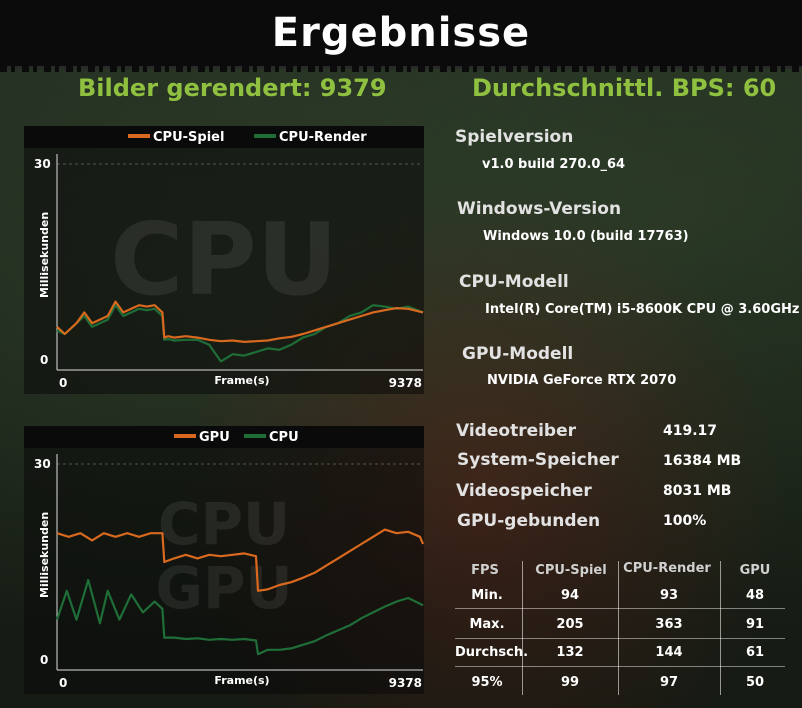  Describe the element at coordinates (570, 595) in the screenshot. I see `table-cell: 94` at that location.